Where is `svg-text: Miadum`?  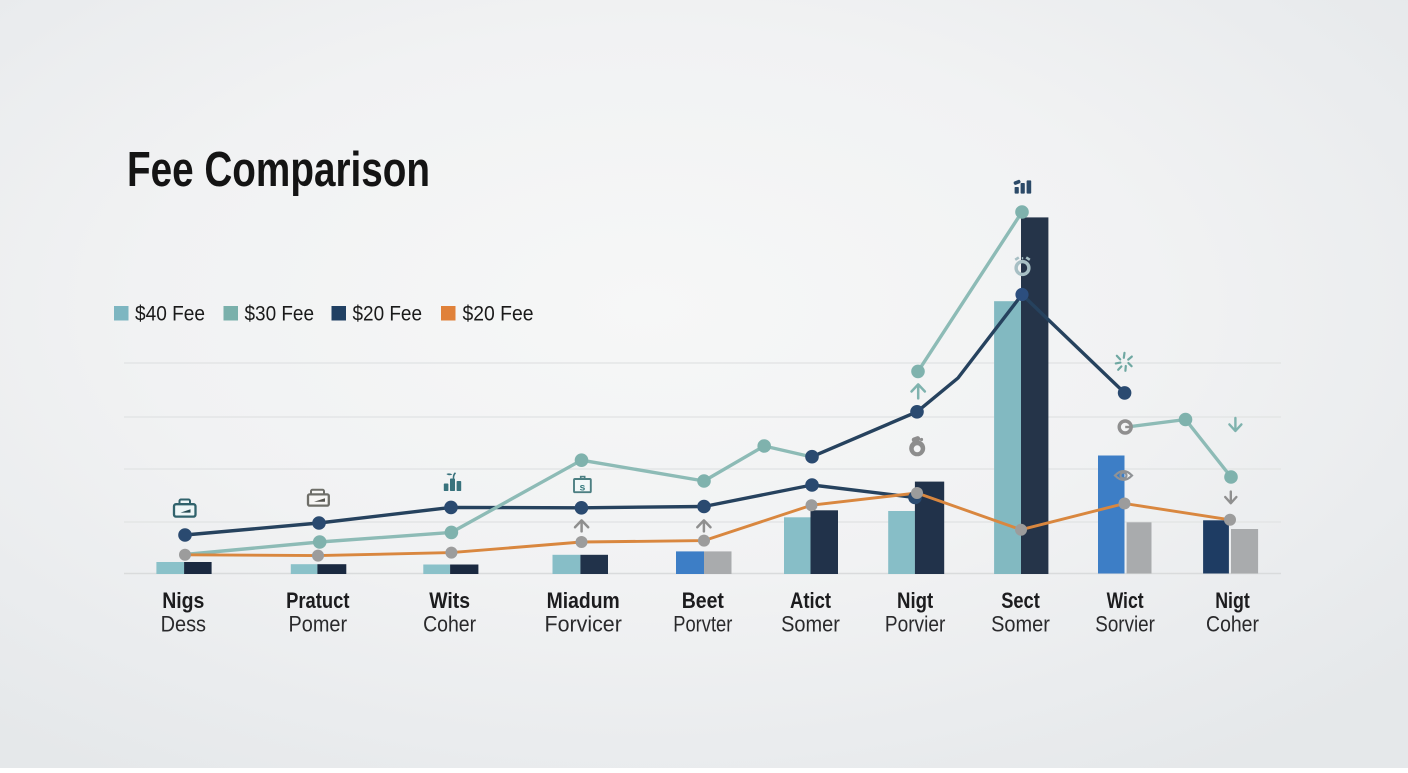
svg-text: Miadum is located at coordinates (583, 600).